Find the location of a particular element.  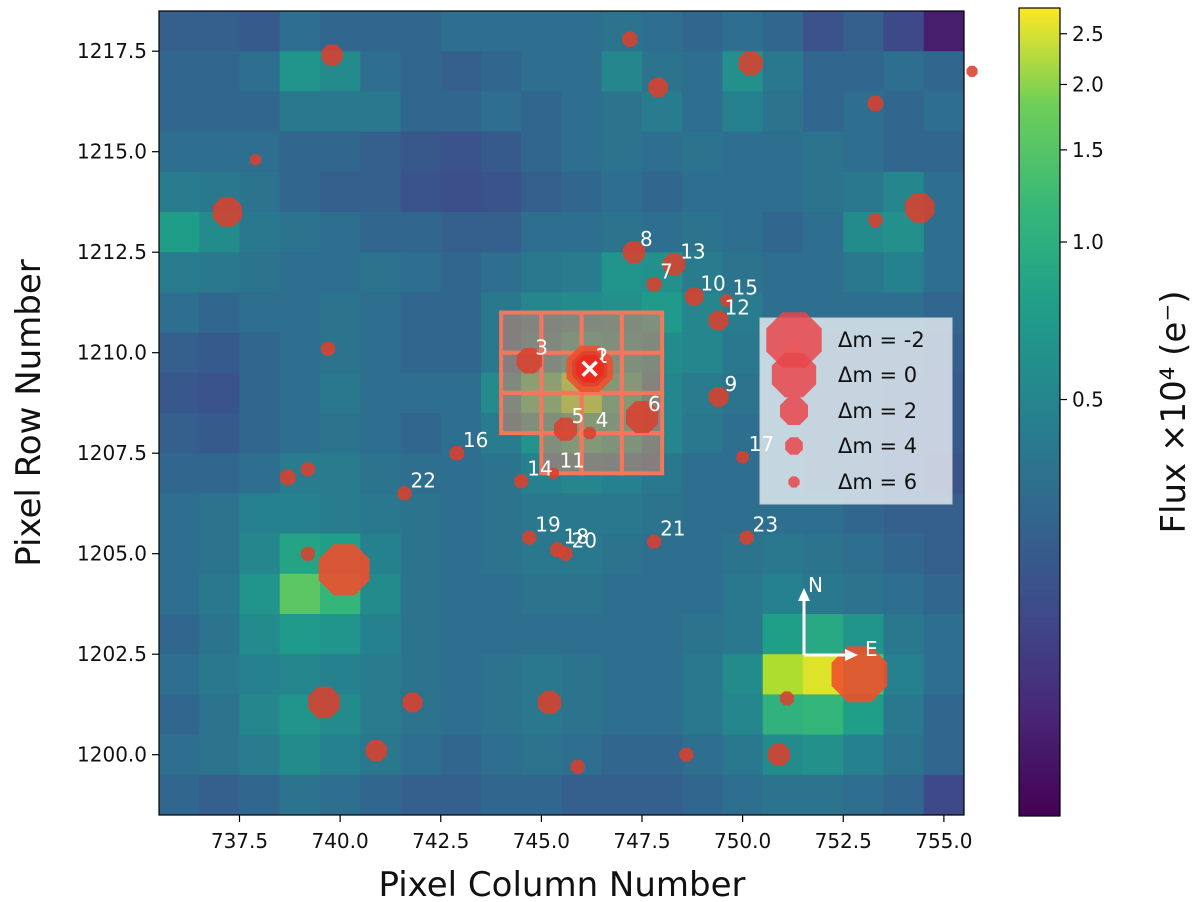

star-label: 6 is located at coordinates (654, 404).